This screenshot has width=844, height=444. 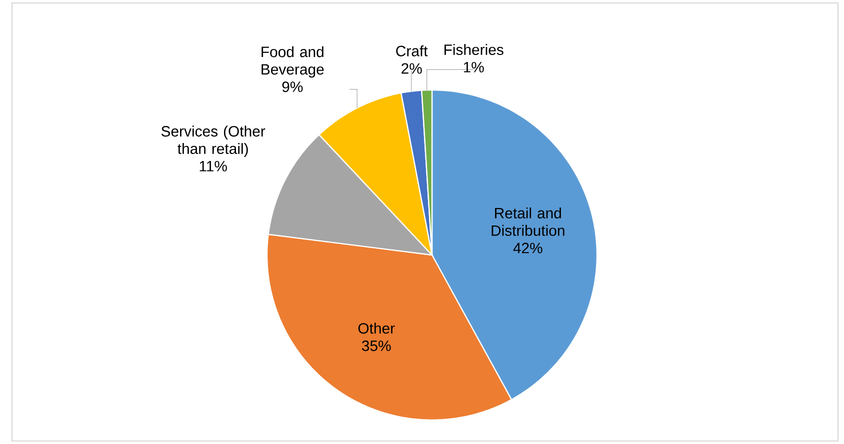 What do you see at coordinates (213, 166) in the screenshot?
I see `data-label: 11%` at bounding box center [213, 166].